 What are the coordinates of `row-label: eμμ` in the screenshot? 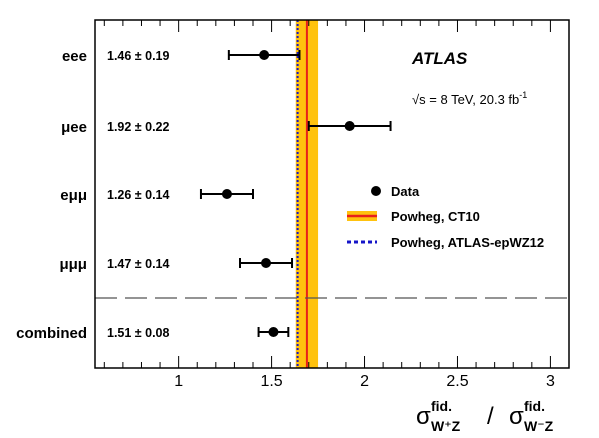 It's located at (73, 195).